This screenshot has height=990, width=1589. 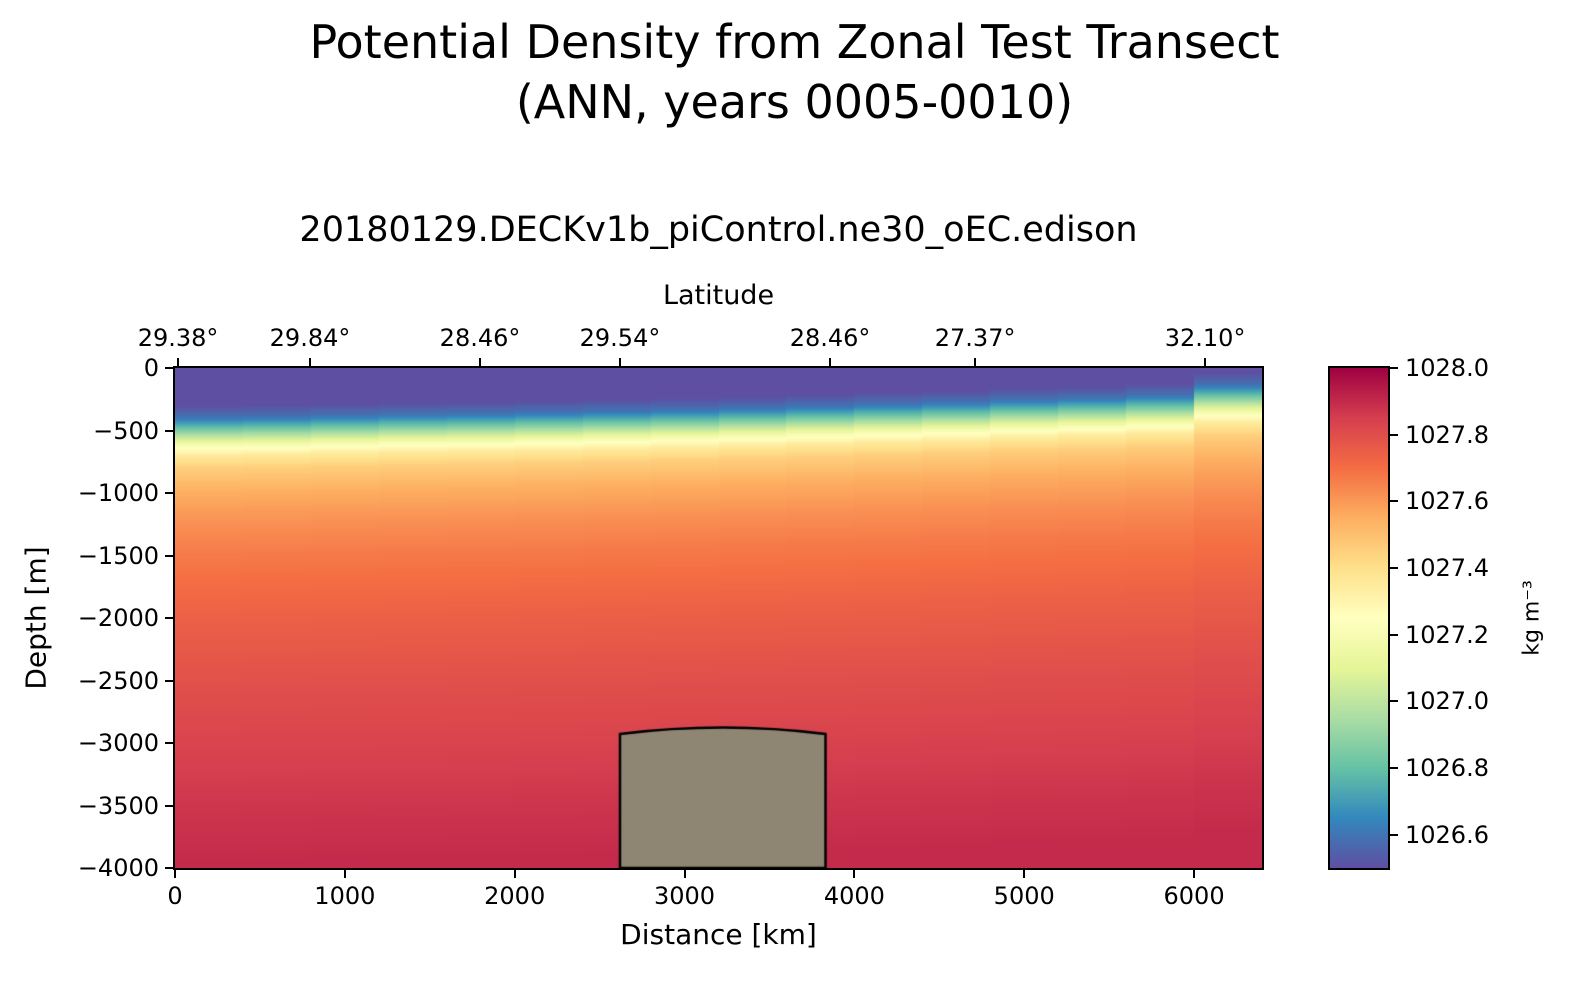 What do you see at coordinates (118, 868) in the screenshot?
I see `y-tick-label: −4000` at bounding box center [118, 868].